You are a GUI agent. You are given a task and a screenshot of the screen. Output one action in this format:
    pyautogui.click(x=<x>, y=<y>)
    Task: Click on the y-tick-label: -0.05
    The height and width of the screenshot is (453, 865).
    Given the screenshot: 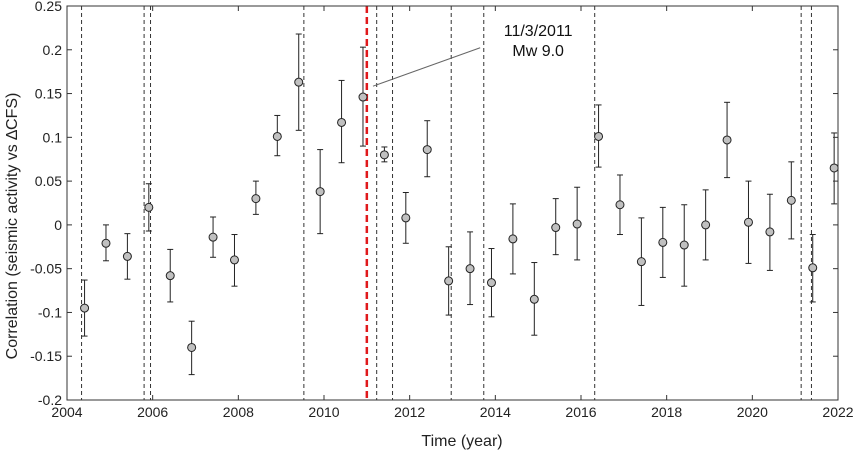 What is the action you would take?
    pyautogui.click(x=46, y=269)
    